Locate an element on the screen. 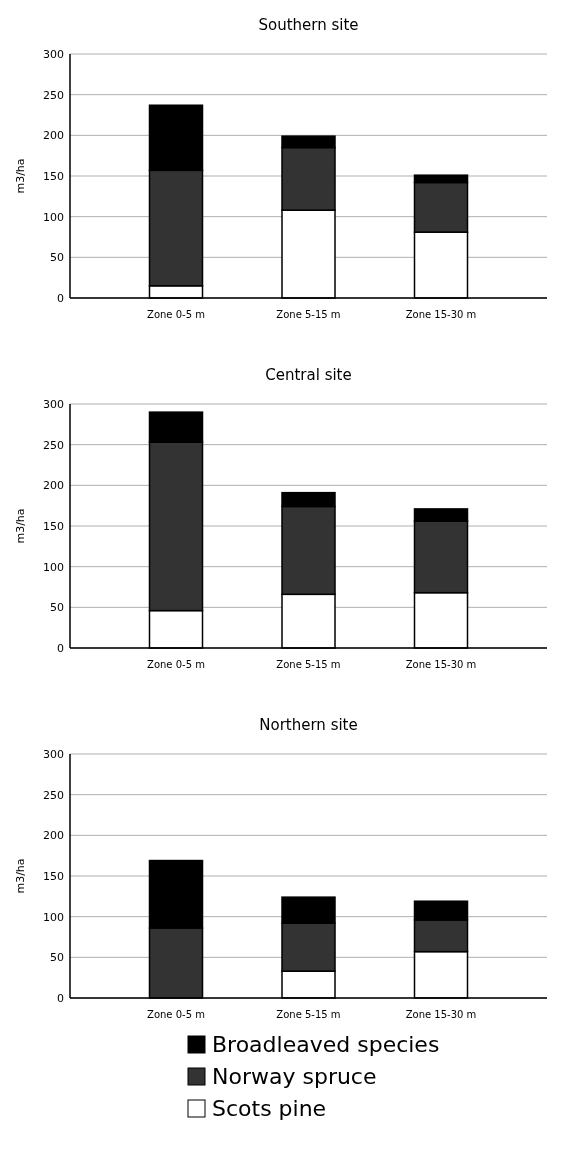  chart-title: Central site is located at coordinates (308, 375).